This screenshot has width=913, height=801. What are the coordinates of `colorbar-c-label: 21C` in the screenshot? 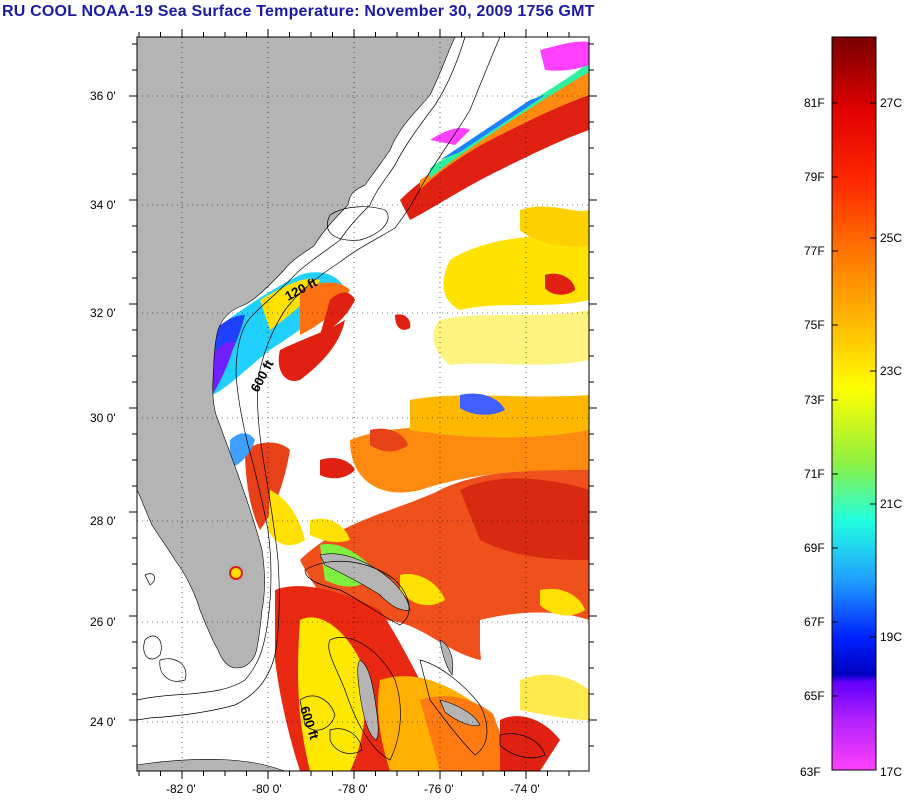 It's located at (891, 504).